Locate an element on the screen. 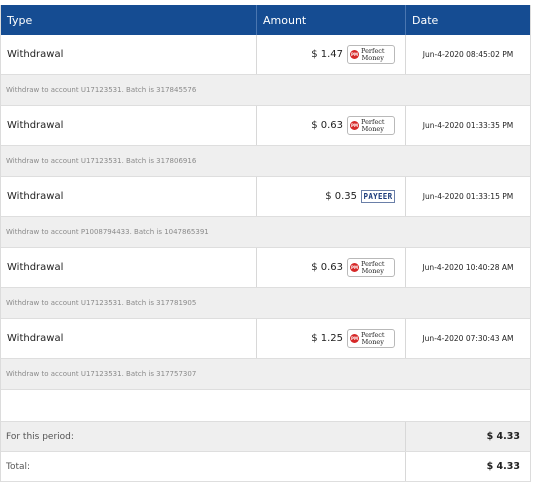  transaction-amount-cell: $ 1.25 PM Perfect Money is located at coordinates (331, 338).